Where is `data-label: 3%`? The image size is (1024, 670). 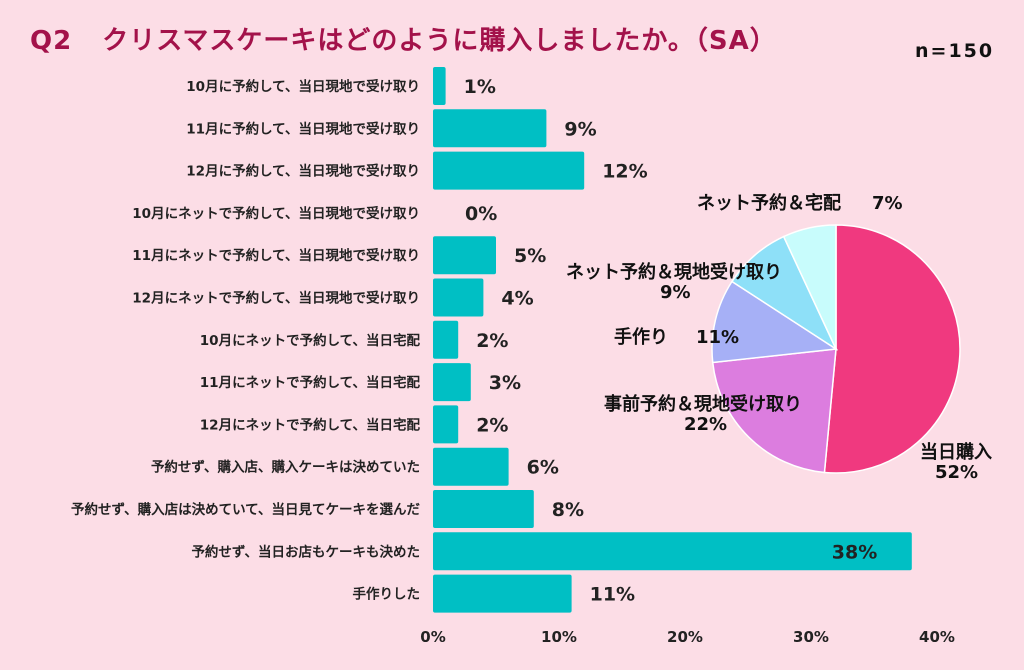
data-label: 3% is located at coordinates (505, 383).